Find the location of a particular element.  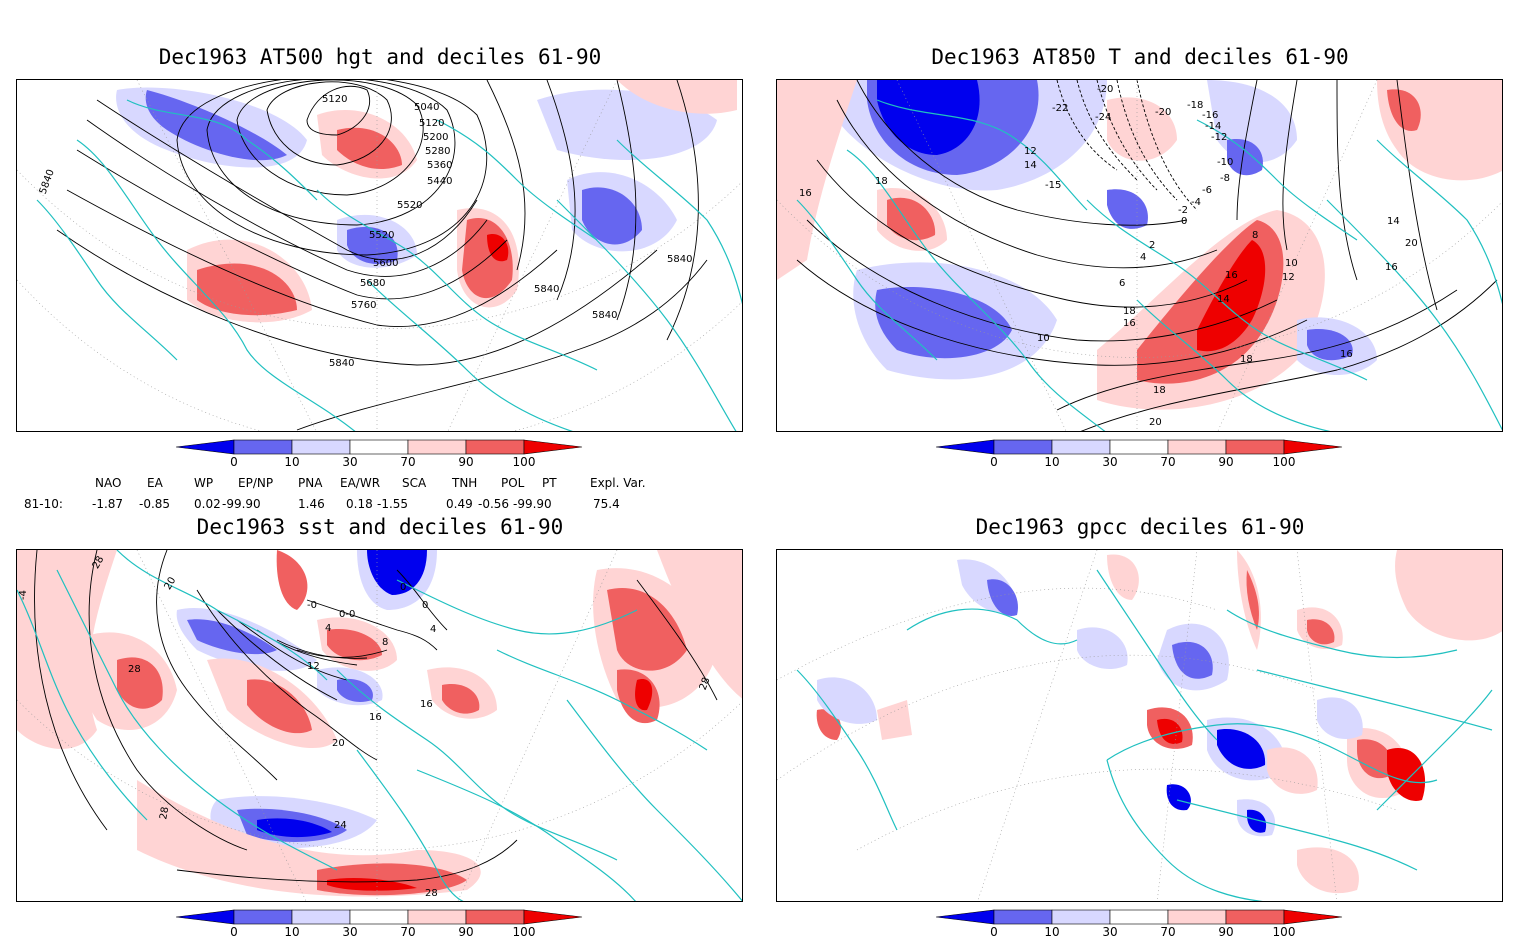

contour-label: -24 is located at coordinates (1103, 117).